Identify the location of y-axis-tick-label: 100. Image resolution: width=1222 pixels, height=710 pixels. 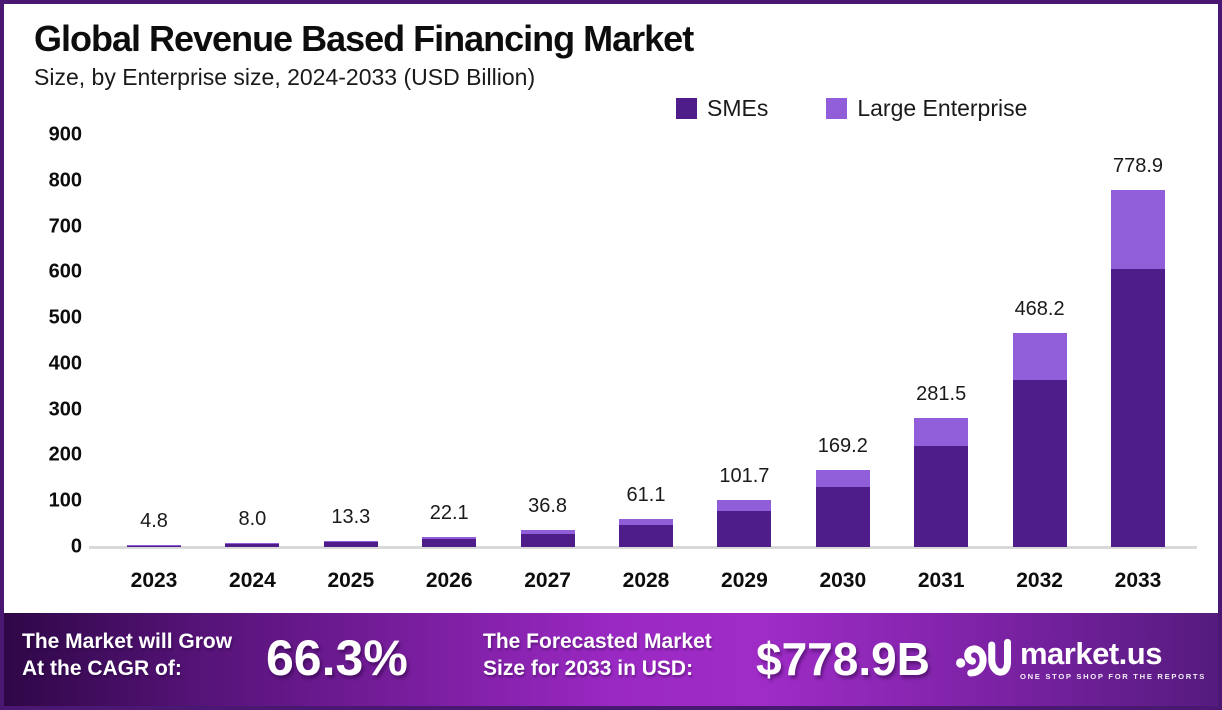
(65, 500).